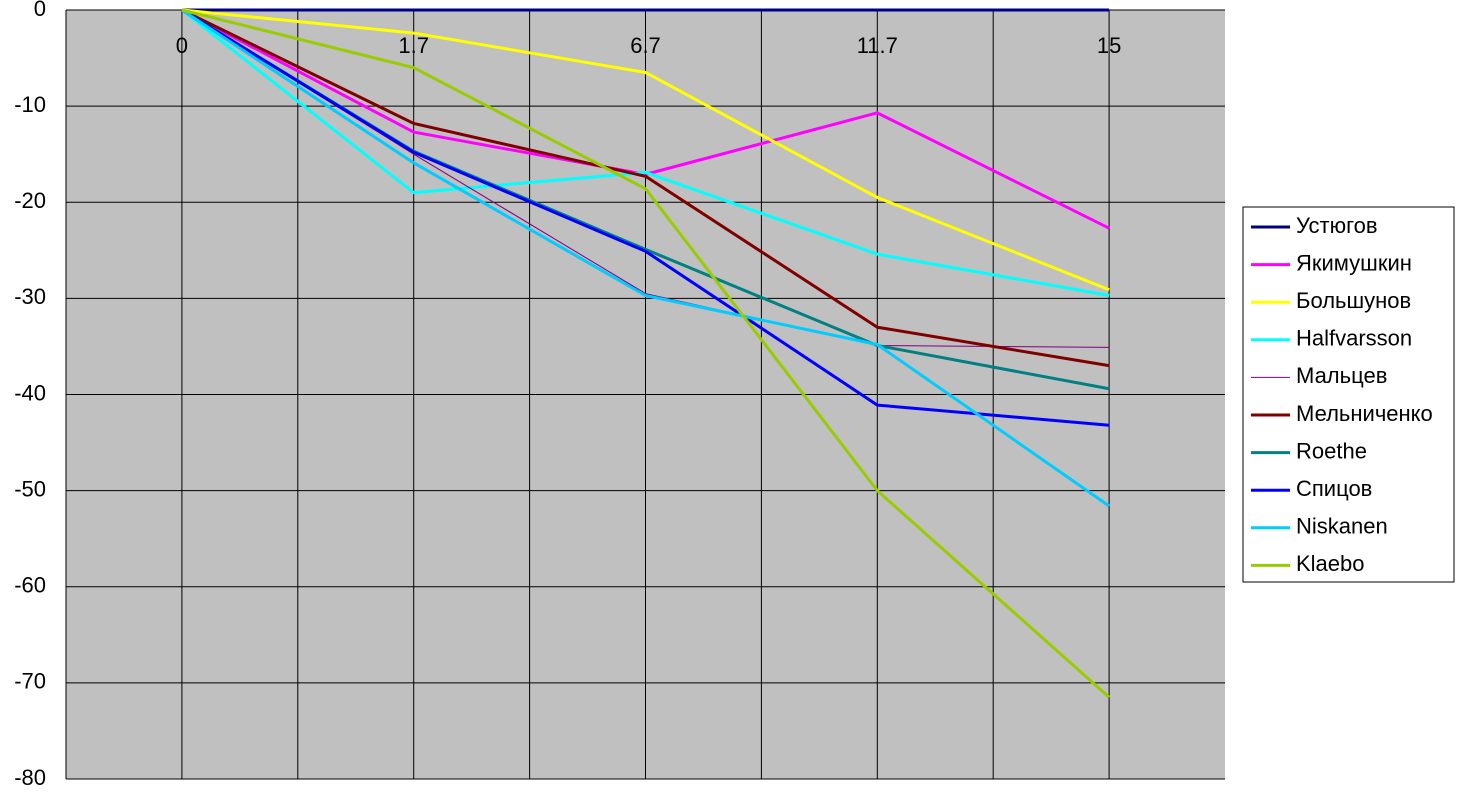 This screenshot has width=1460, height=793. Describe the element at coordinates (30, 488) in the screenshot. I see `y-tick-label: -50` at that location.